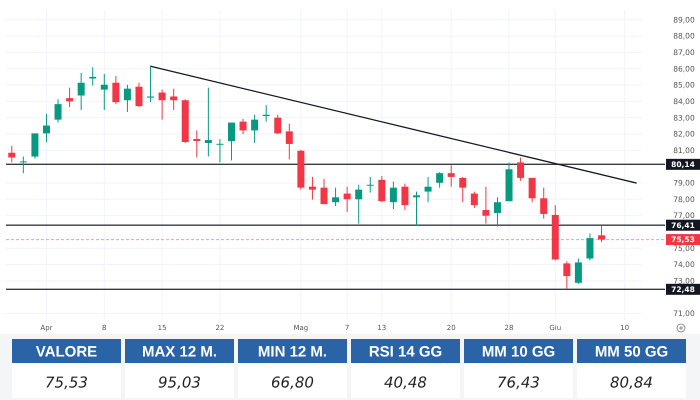 The image size is (700, 400). Describe the element at coordinates (180, 351) in the screenshot. I see `category-label: MAX 12 M.` at that location.